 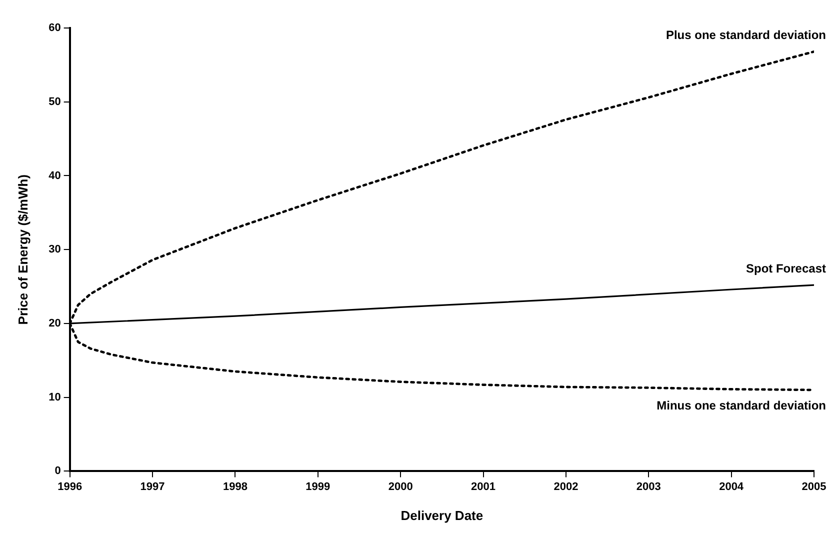 I want to click on series-label: Minus one standard deviation, so click(x=741, y=405).